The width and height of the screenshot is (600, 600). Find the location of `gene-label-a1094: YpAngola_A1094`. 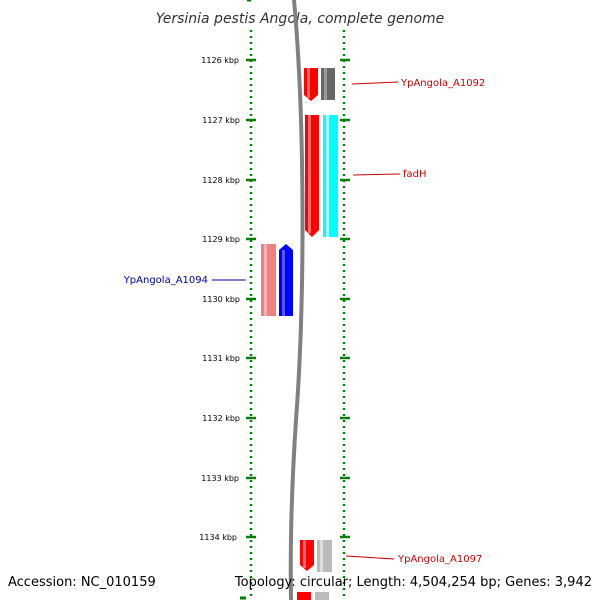

gene-label-a1094: YpAngola_A1094 is located at coordinates (165, 280).